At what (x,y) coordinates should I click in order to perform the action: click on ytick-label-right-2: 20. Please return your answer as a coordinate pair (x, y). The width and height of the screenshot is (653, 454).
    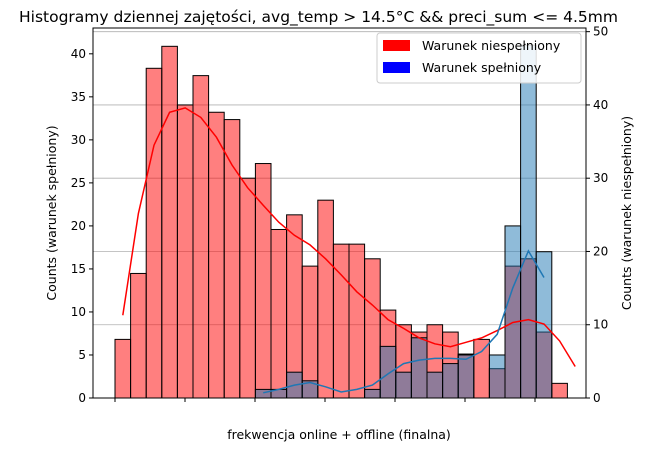
    Looking at the image, I should click on (600, 251).